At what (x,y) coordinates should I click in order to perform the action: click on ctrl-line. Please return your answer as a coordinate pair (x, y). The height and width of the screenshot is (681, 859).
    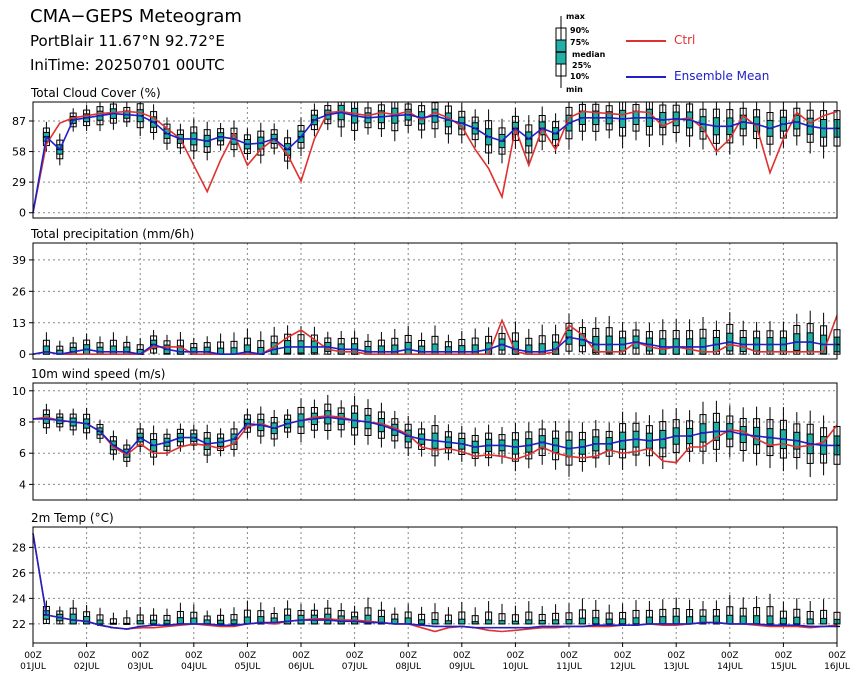
    Looking at the image, I should click on (435, 335).